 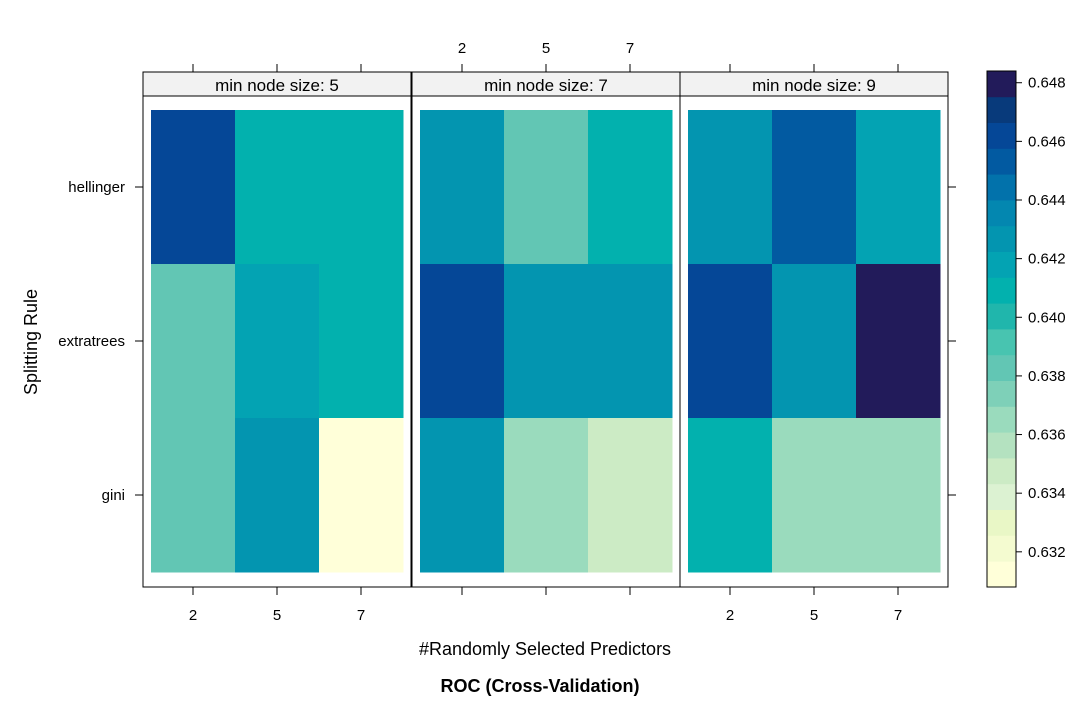 What do you see at coordinates (1047, 493) in the screenshot?
I see `colorbar-tick-label: 0.634` at bounding box center [1047, 493].